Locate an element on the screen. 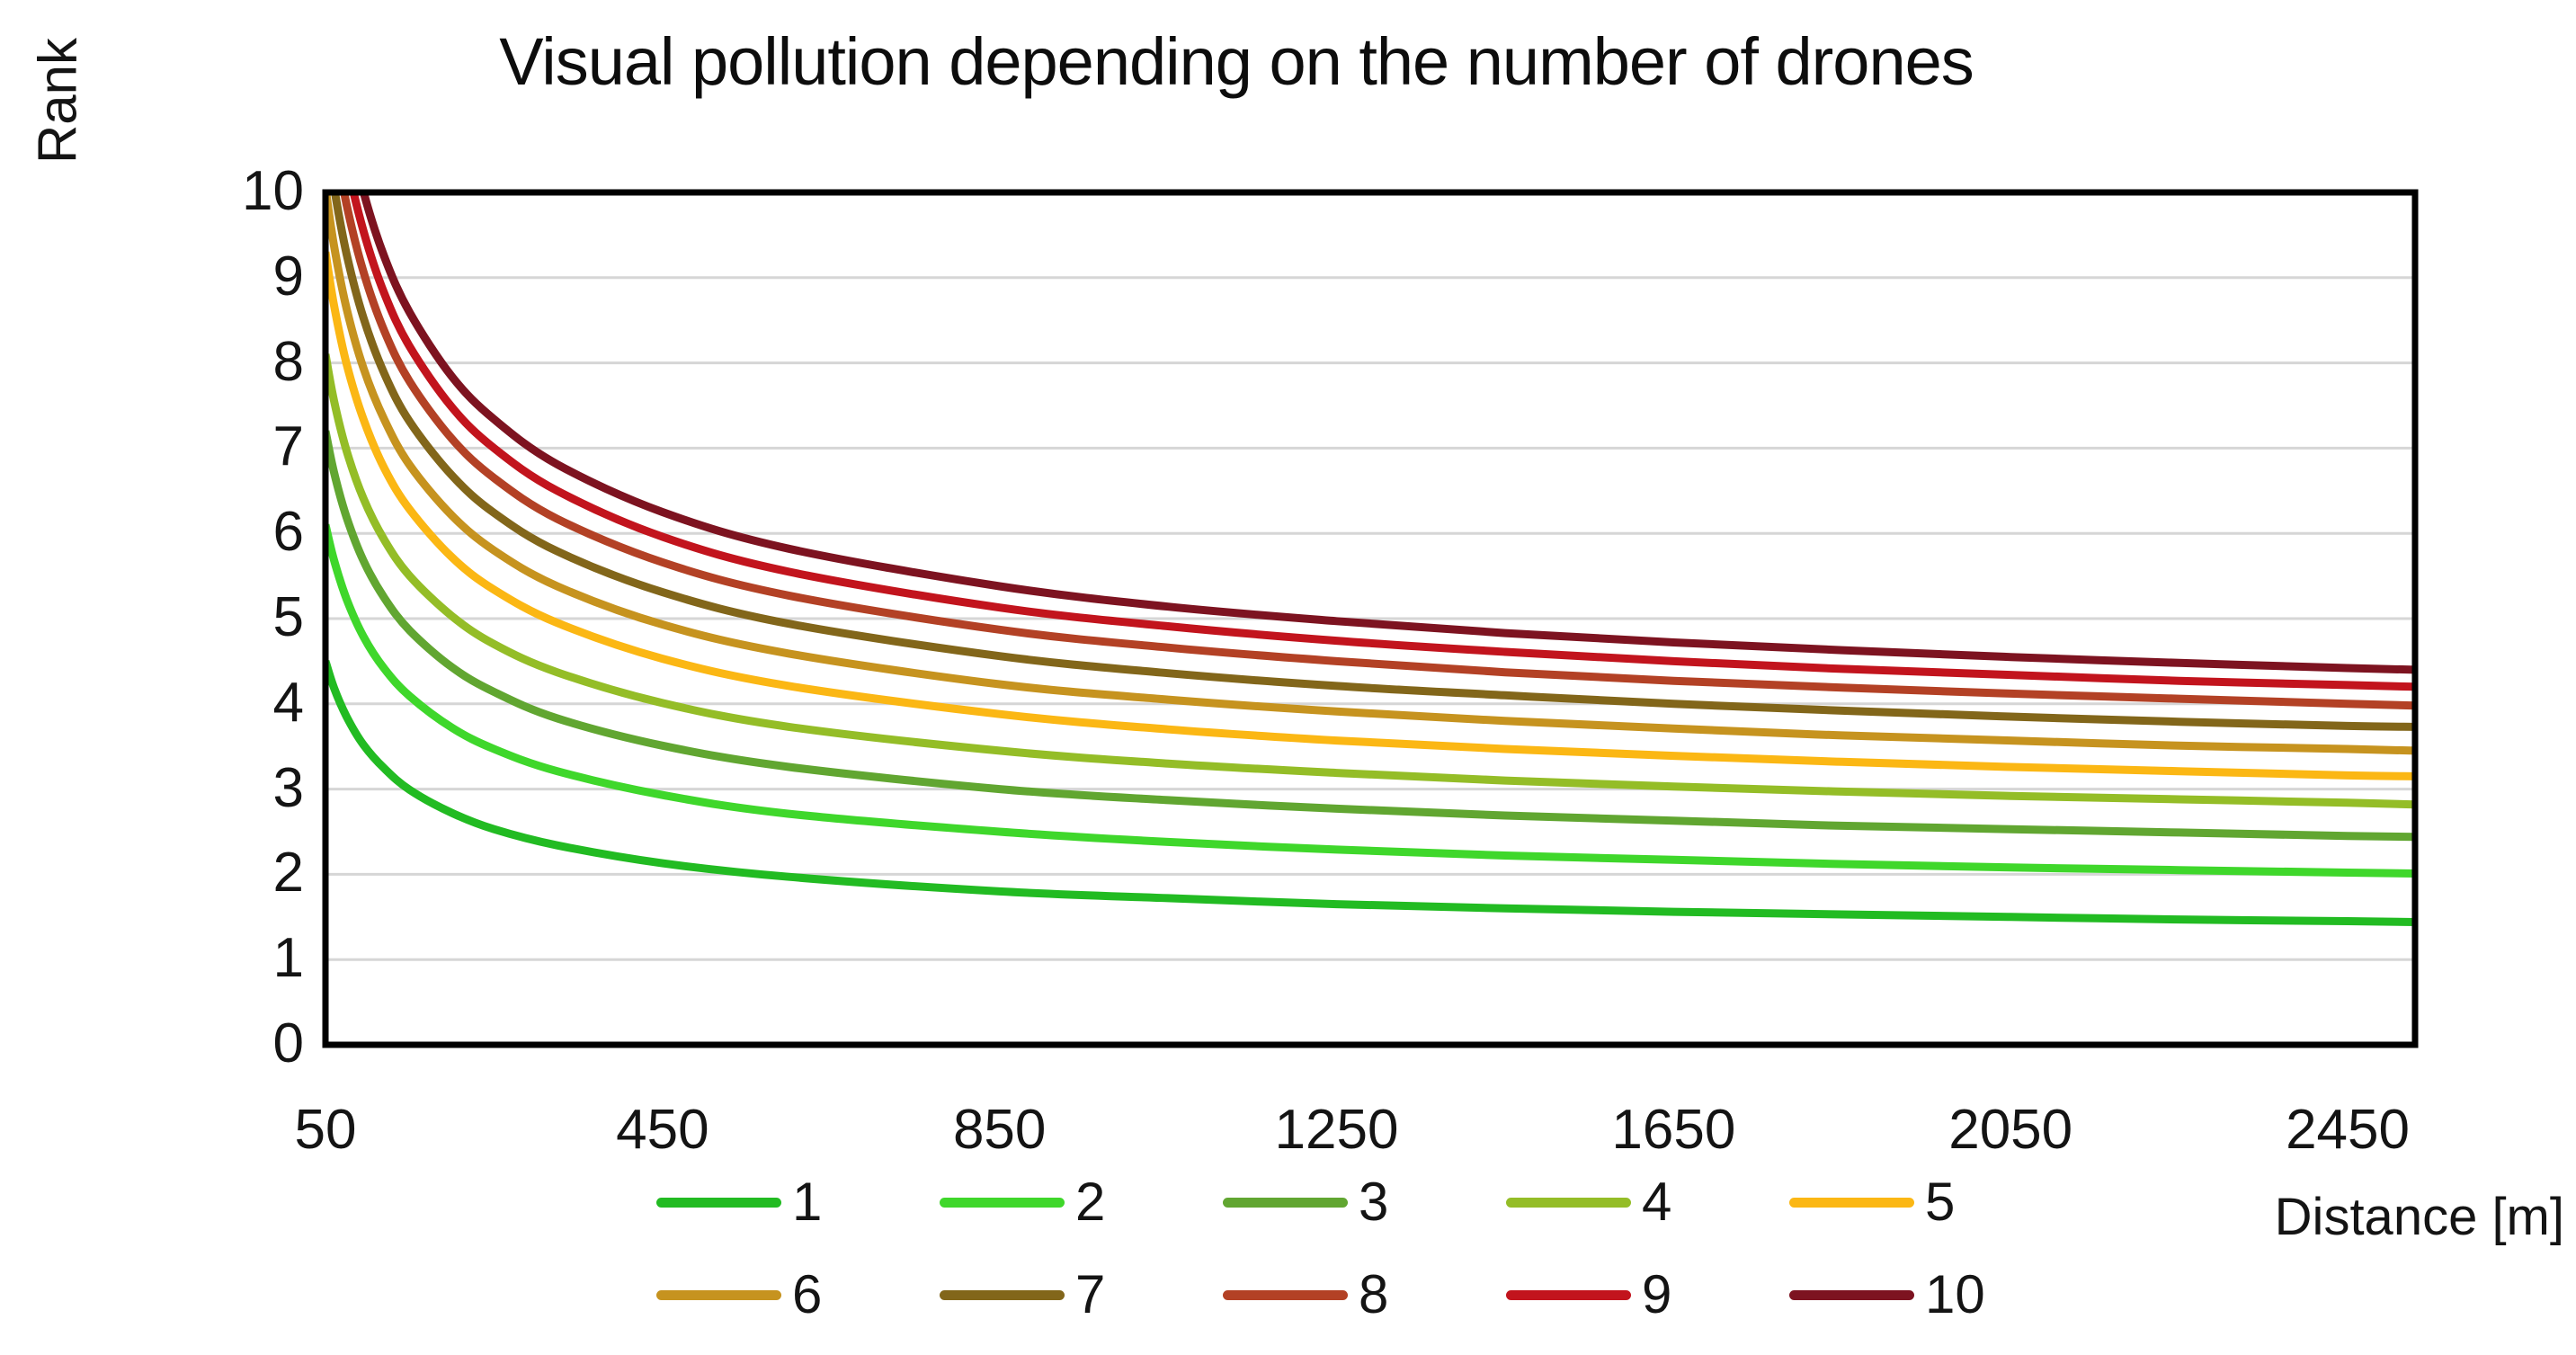 The image size is (2576, 1355). legend-label-1: 1 is located at coordinates (808, 1202).